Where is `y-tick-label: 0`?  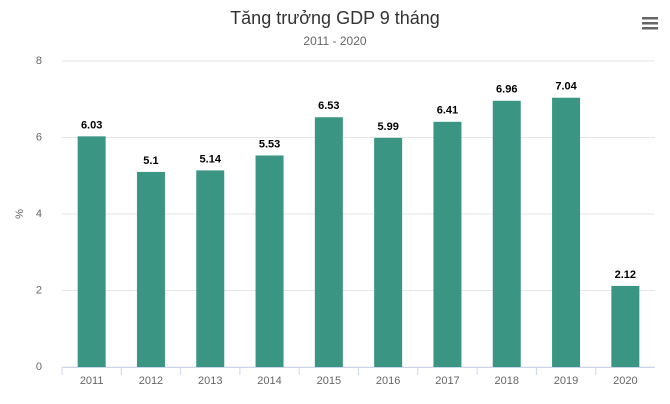
y-tick-label: 0 is located at coordinates (39, 367).